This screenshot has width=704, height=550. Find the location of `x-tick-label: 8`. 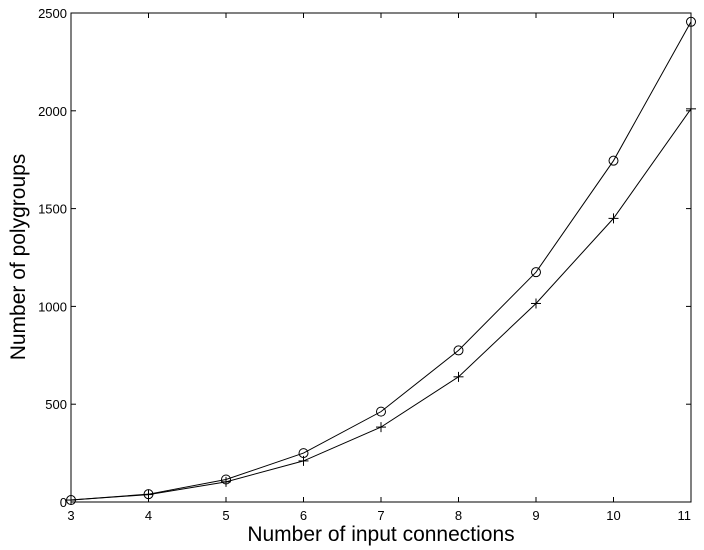

x-tick-label: 8 is located at coordinates (458, 515).